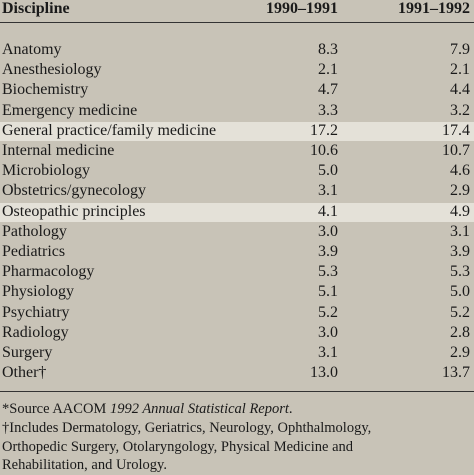 This screenshot has height=475, width=474. I want to click on table-cell: 13.7, so click(456, 373).